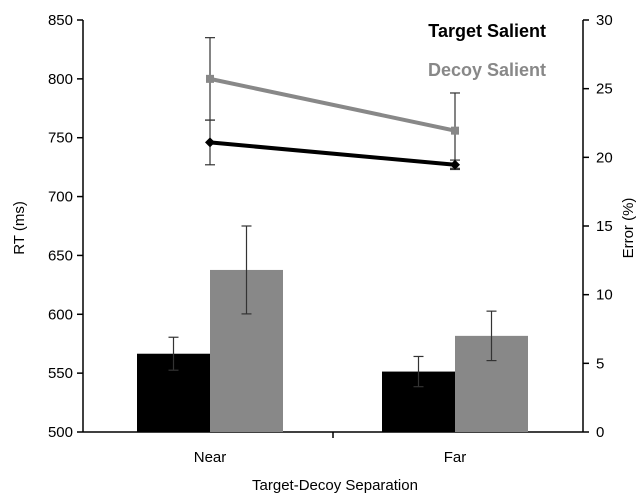 The width and height of the screenshot is (643, 496). I want to click on y-right-tick-label: 30, so click(604, 20).